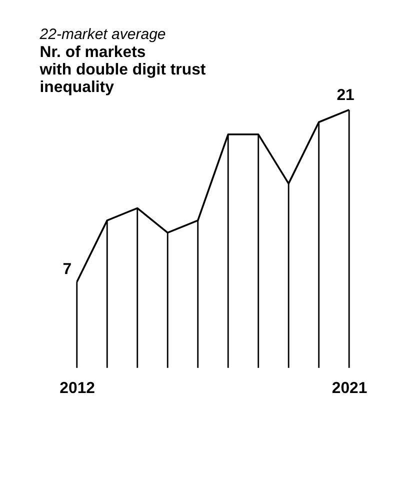 Image resolution: width=403 pixels, height=496 pixels. What do you see at coordinates (350, 389) in the screenshot?
I see `x-tick-label: 2021` at bounding box center [350, 389].